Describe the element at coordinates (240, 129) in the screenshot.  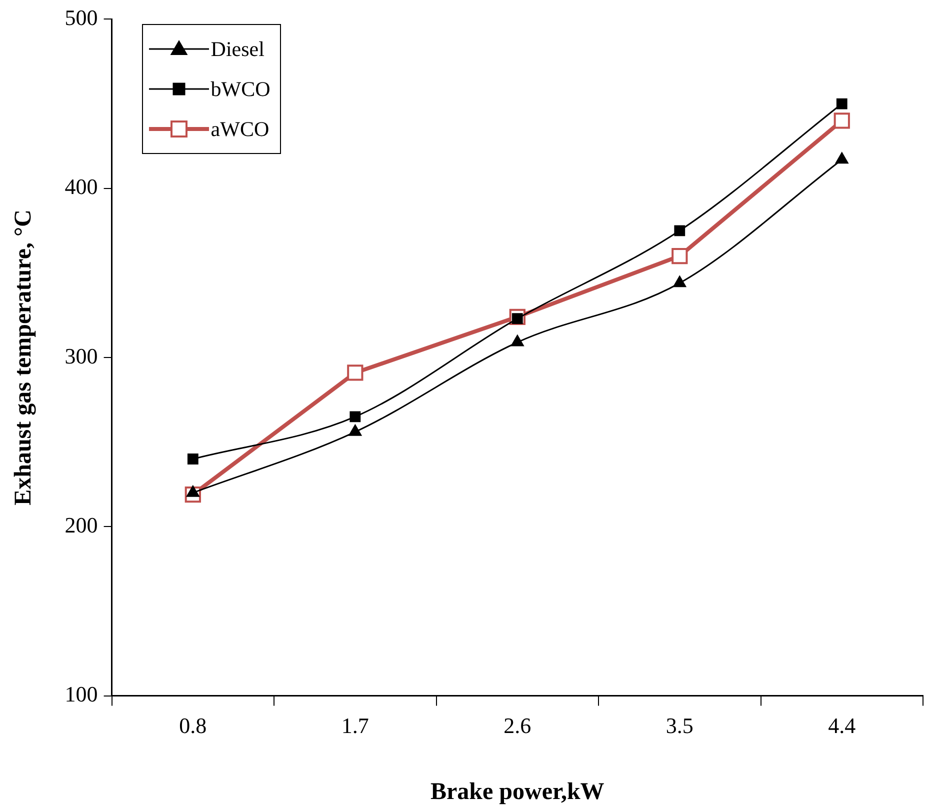
I see `legend-label: aWCO` at that location.